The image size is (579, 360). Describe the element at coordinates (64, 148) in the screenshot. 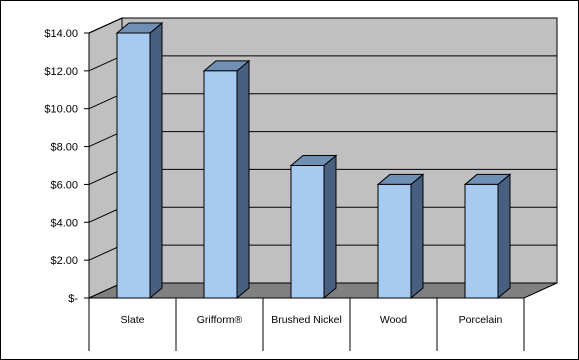

I see `y-tick-label: $8.00` at that location.